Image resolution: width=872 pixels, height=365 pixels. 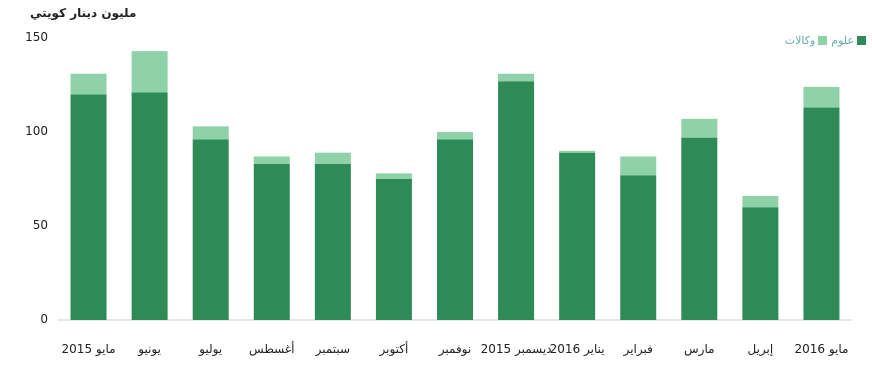 What do you see at coordinates (36, 131) in the screenshot?
I see `y-tick-label: 100` at bounding box center [36, 131].